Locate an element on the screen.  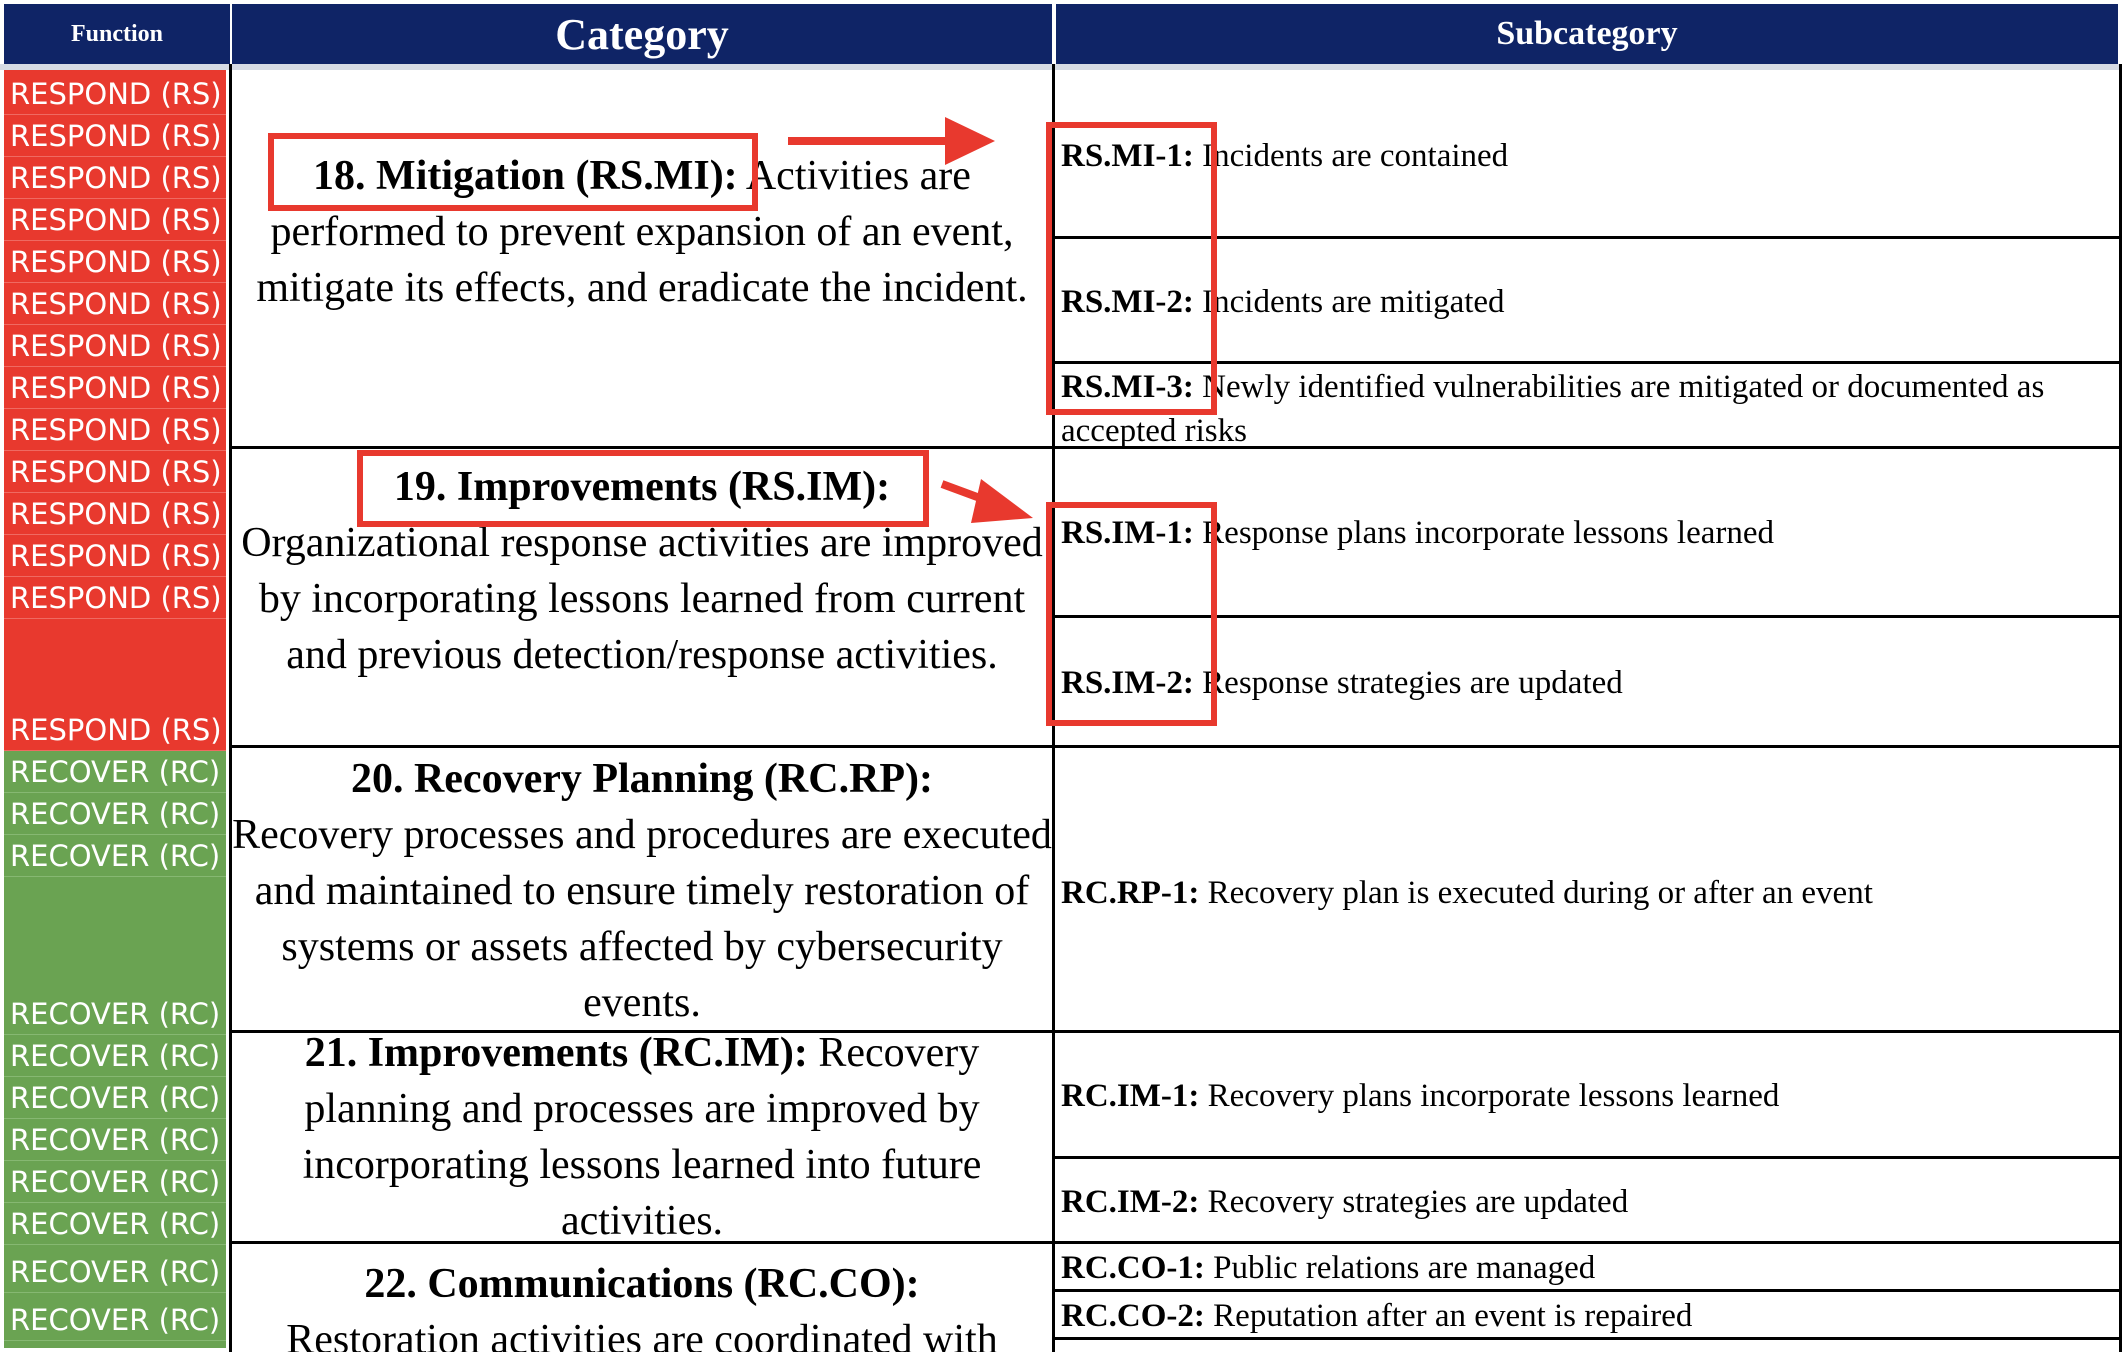
subcategory-id: RC.IM-2: is located at coordinates (1130, 1202).